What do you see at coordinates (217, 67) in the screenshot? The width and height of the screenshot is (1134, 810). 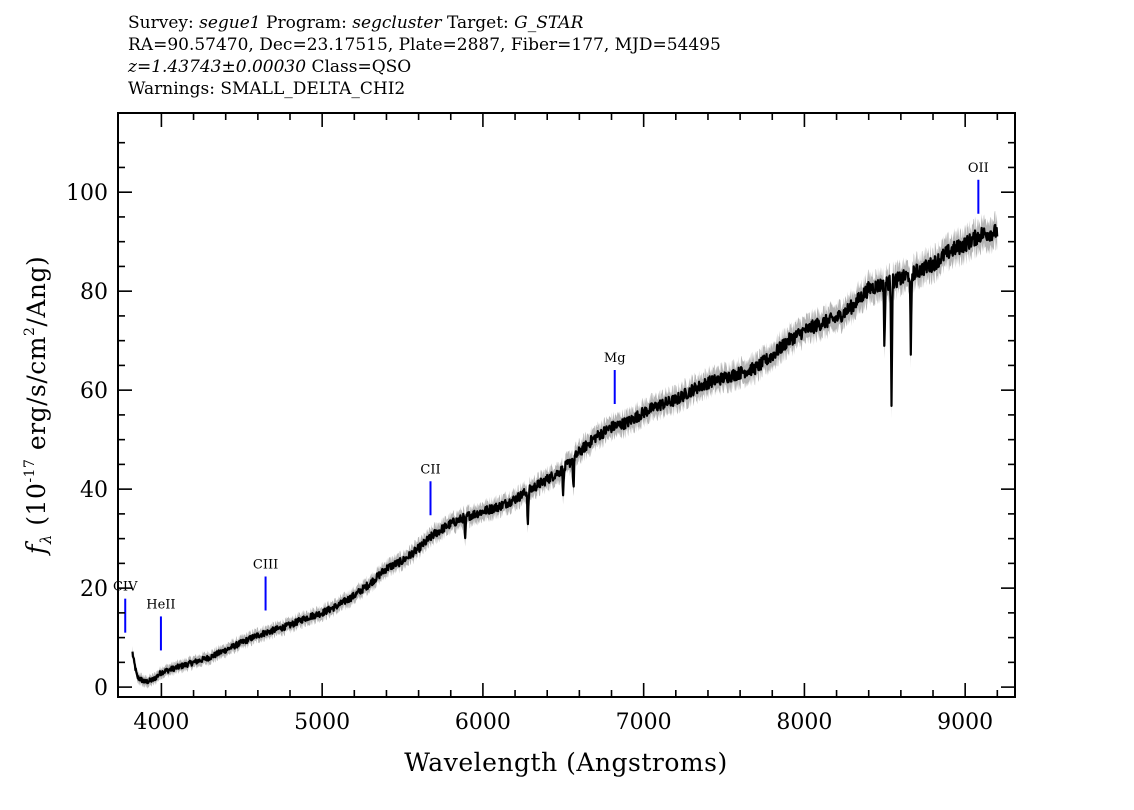 I see `redshift-value: z=1.43743±0.00030` at bounding box center [217, 67].